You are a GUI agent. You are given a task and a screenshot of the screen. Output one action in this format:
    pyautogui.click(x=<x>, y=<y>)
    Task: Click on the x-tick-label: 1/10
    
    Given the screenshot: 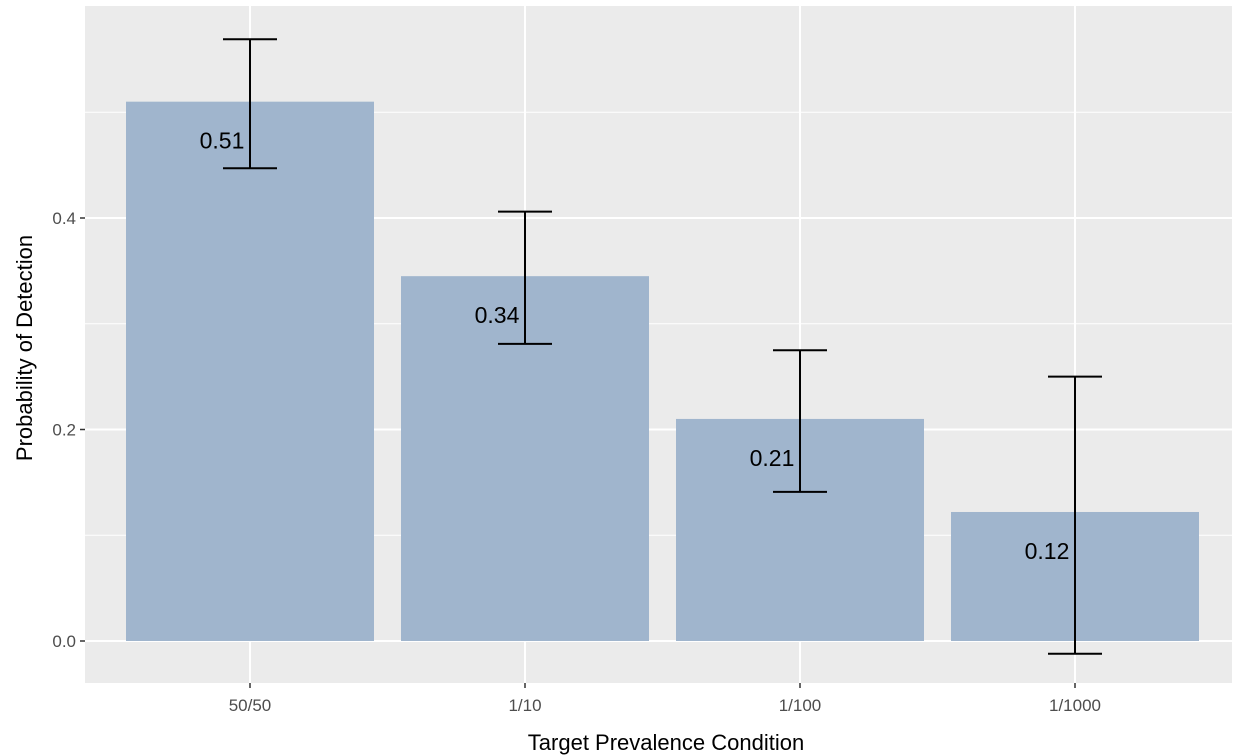 What is the action you would take?
    pyautogui.click(x=524, y=705)
    